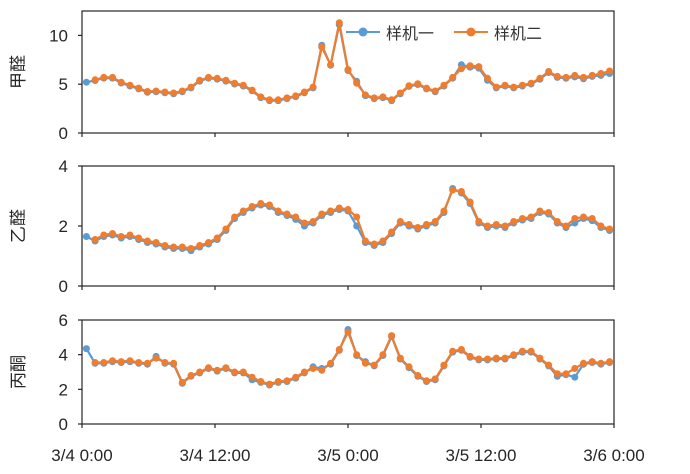  Describe the element at coordinates (215, 455) in the screenshot. I see `x-tick-label: 3/4 12:00` at that location.